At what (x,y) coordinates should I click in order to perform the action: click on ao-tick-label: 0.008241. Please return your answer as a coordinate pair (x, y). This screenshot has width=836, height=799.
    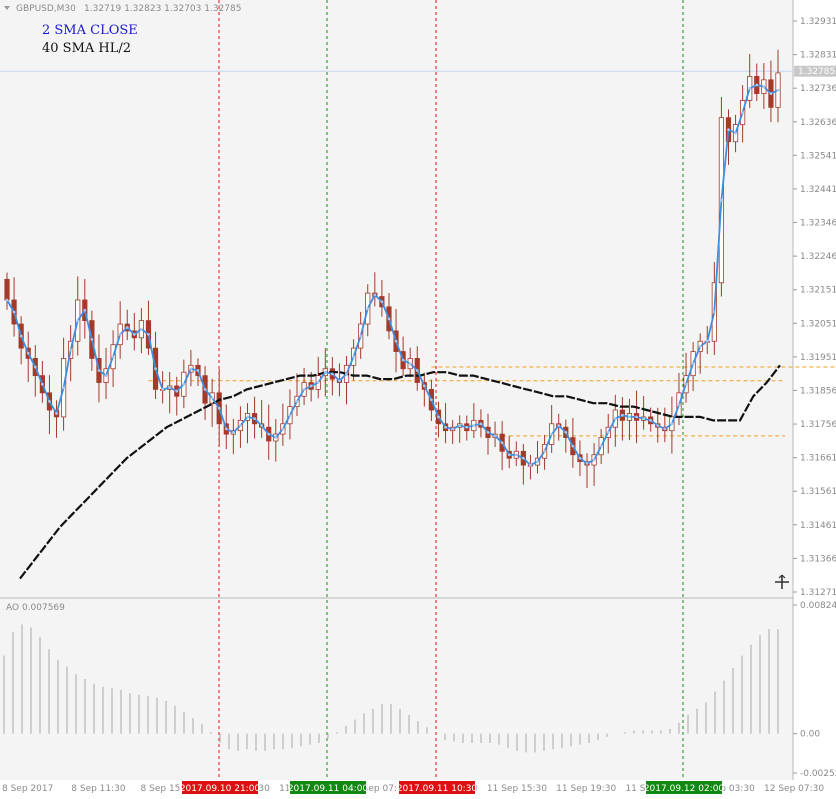
    Looking at the image, I should click on (818, 606).